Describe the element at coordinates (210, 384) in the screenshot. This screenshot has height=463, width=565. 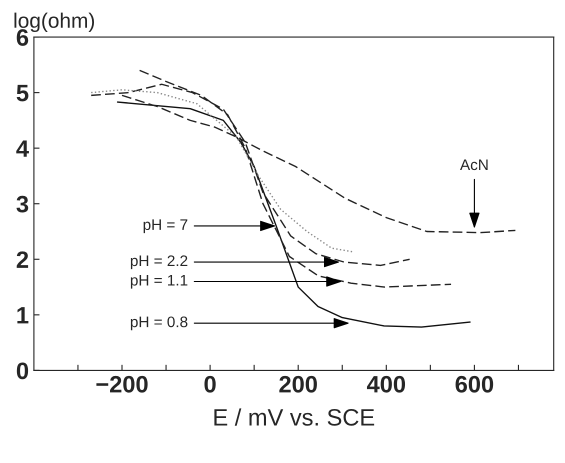
I see `x-tick-label: 0` at that location.